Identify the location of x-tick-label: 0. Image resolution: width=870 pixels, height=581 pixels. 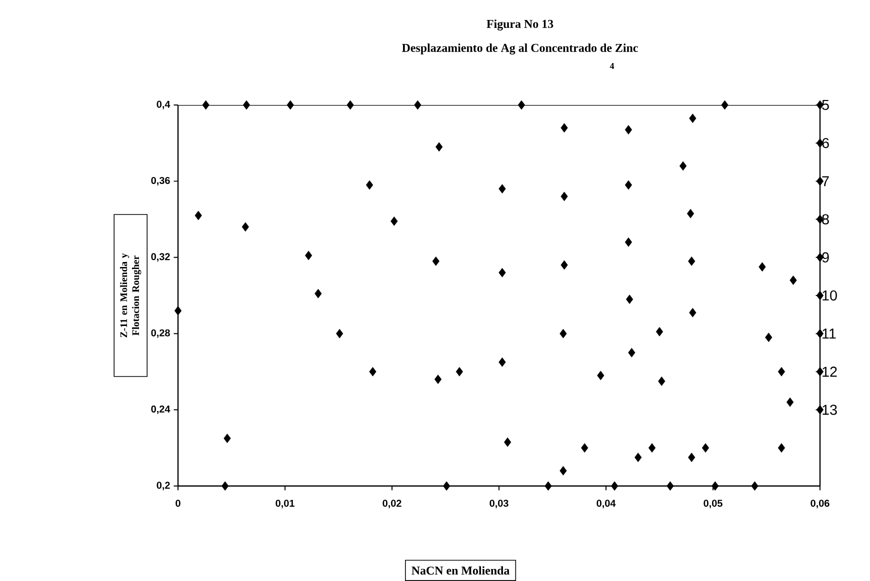
(178, 503).